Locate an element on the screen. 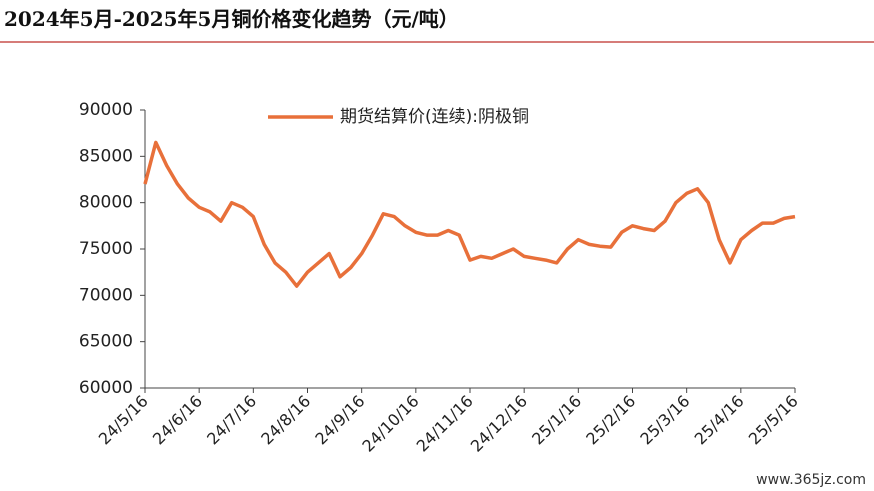 The image size is (874, 491). x-tick-label: 24/8/16 is located at coordinates (285, 419).